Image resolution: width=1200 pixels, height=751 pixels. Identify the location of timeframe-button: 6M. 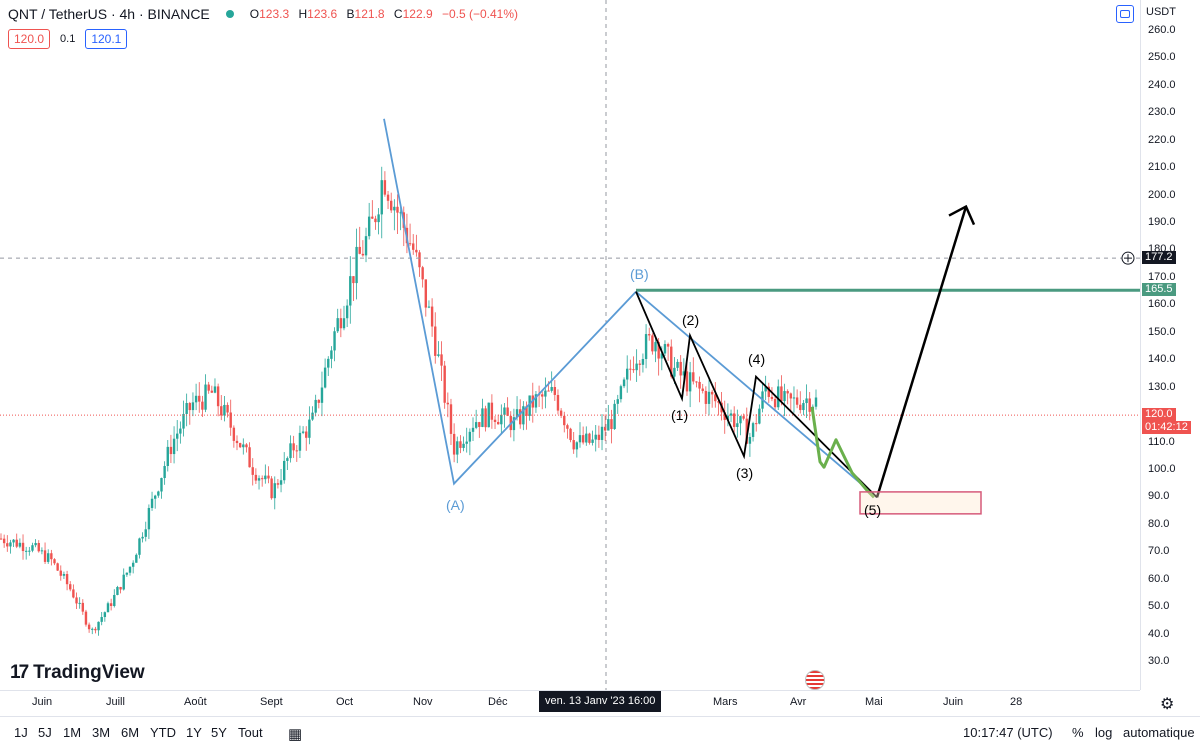
(130, 732).